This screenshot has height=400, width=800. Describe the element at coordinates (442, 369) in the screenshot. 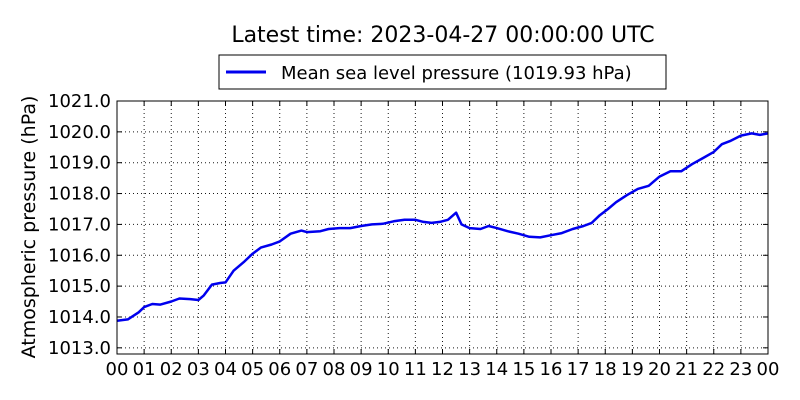

I see `x-tick-label: 12` at that location.